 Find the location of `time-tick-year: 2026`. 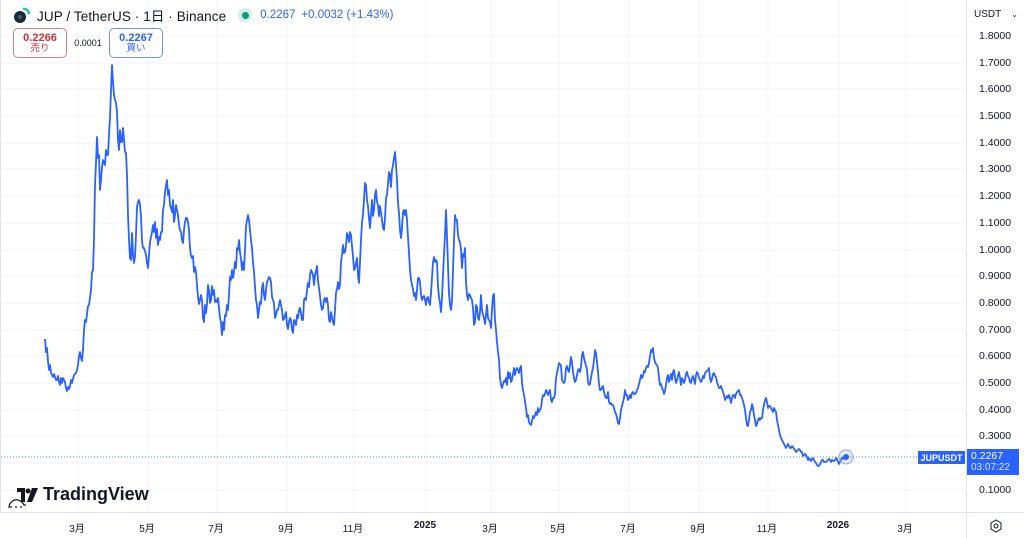

time-tick-year: 2026 is located at coordinates (838, 525).